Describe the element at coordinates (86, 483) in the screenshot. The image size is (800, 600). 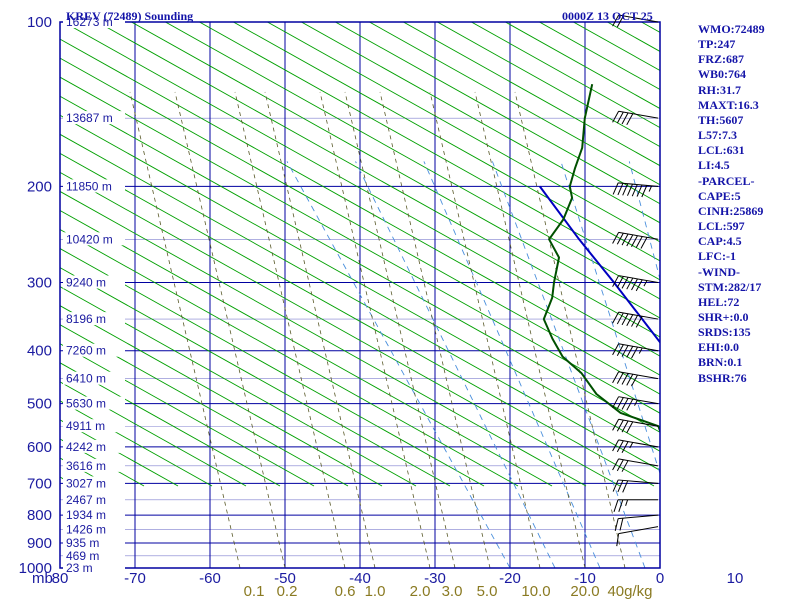
I see `height-label: 3027 m` at that location.